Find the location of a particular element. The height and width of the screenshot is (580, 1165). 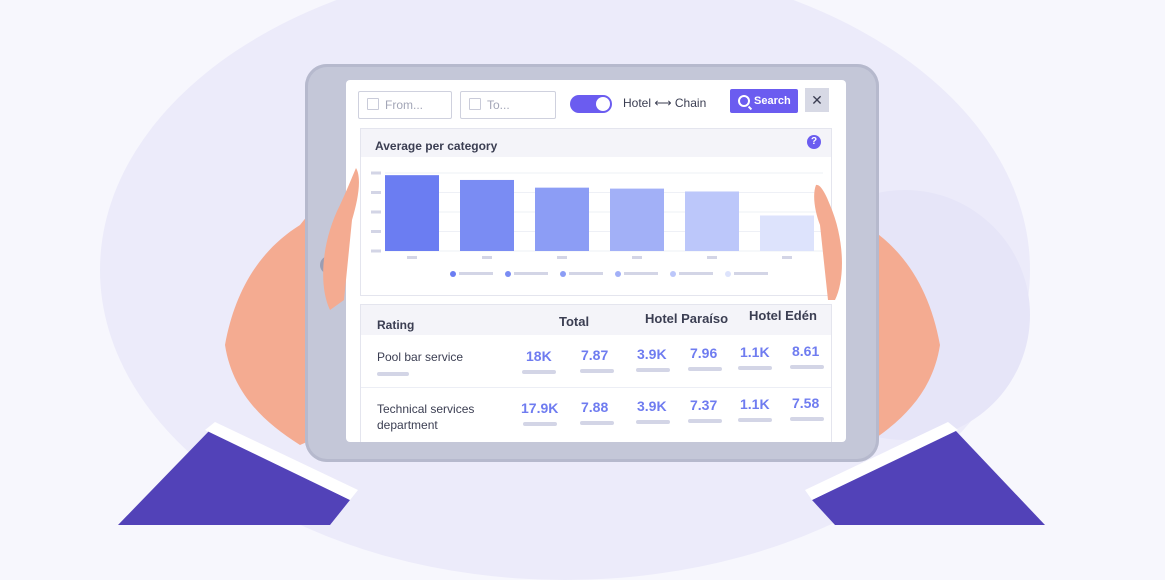

row-2-eden-score: 7.58 is located at coordinates (806, 403).